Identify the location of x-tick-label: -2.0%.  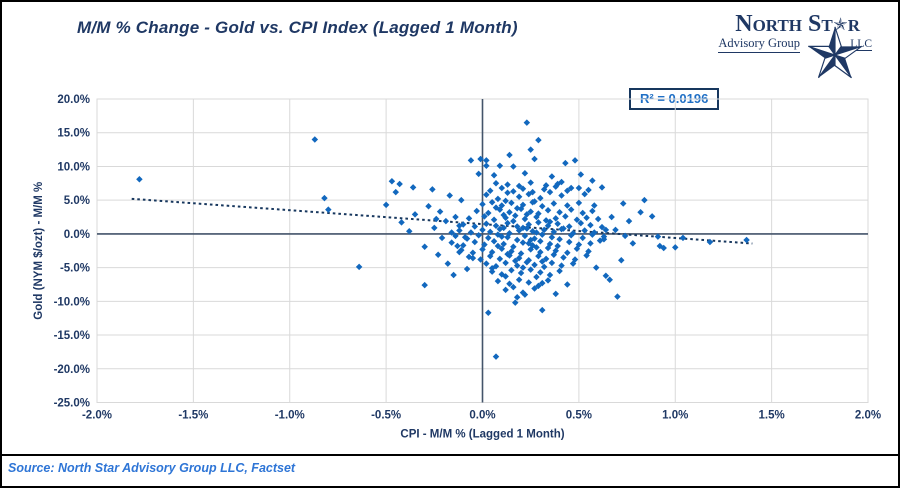
(97, 416).